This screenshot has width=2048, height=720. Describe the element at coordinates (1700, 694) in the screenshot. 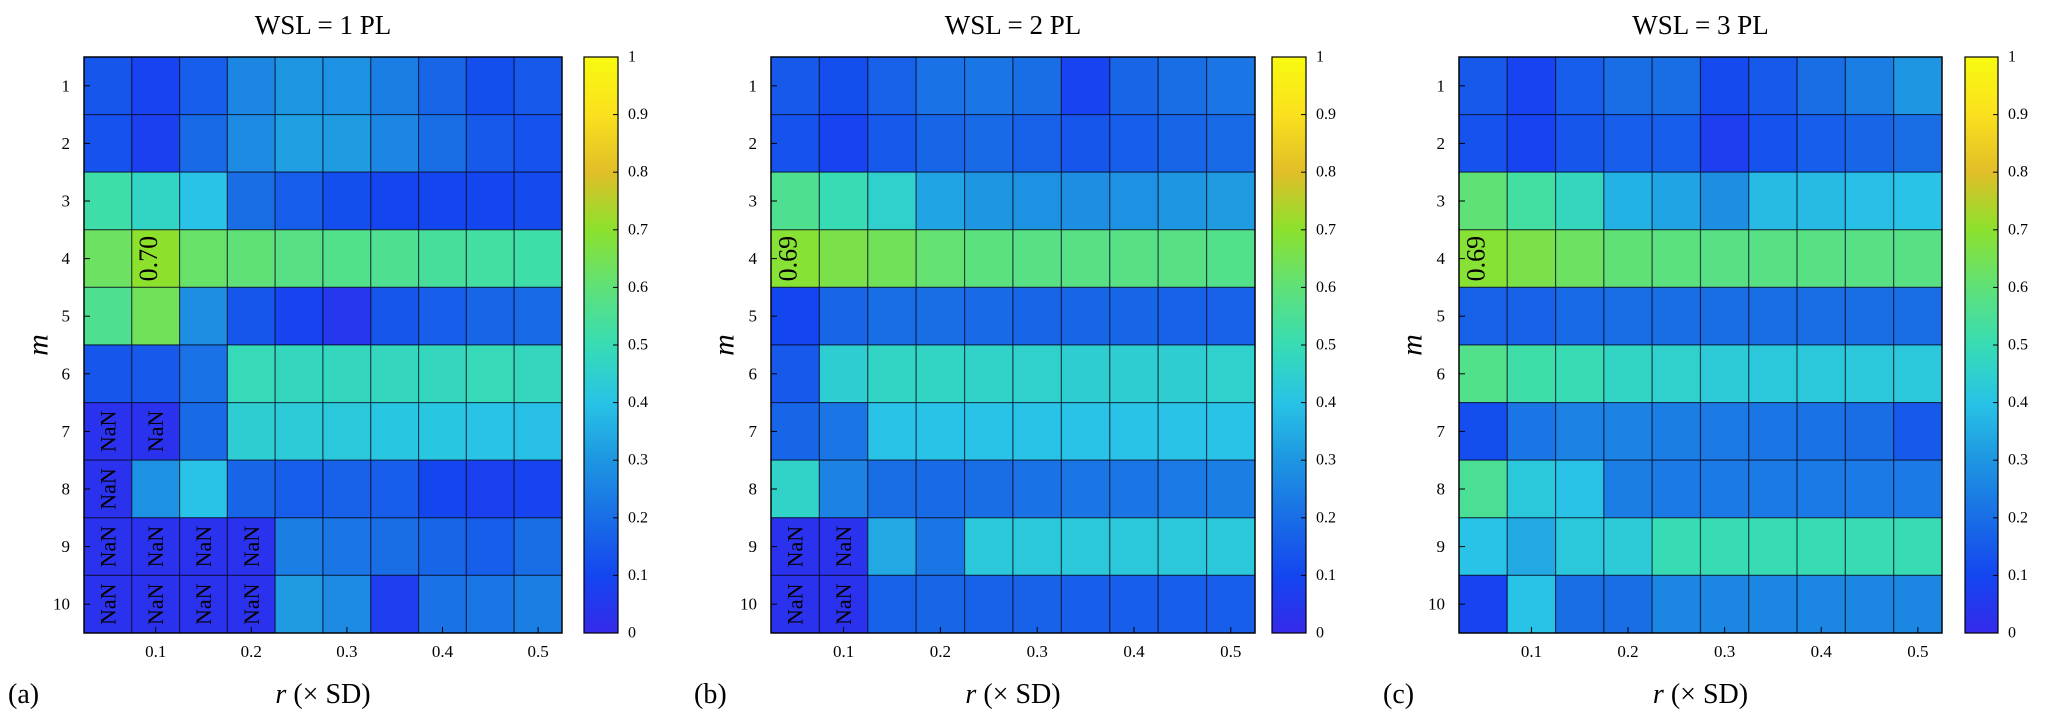

I see `x-axis-label: r (× SD)` at that location.